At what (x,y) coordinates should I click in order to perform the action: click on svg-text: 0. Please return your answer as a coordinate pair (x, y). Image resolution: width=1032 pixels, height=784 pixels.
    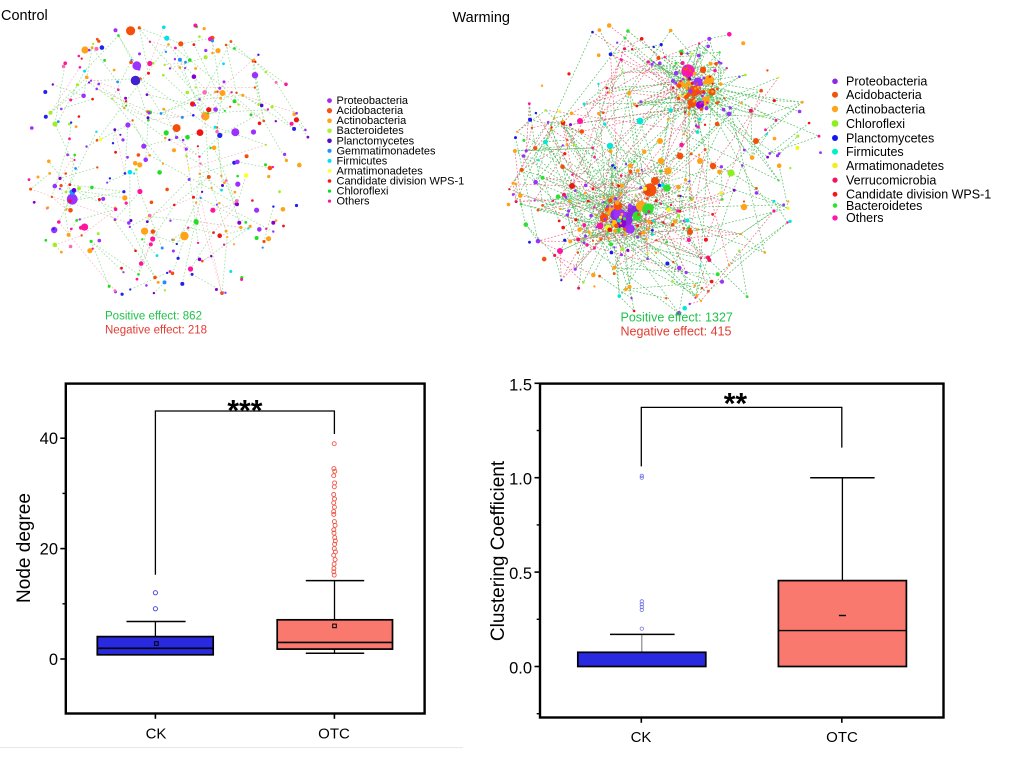
    Looking at the image, I should click on (53, 660).